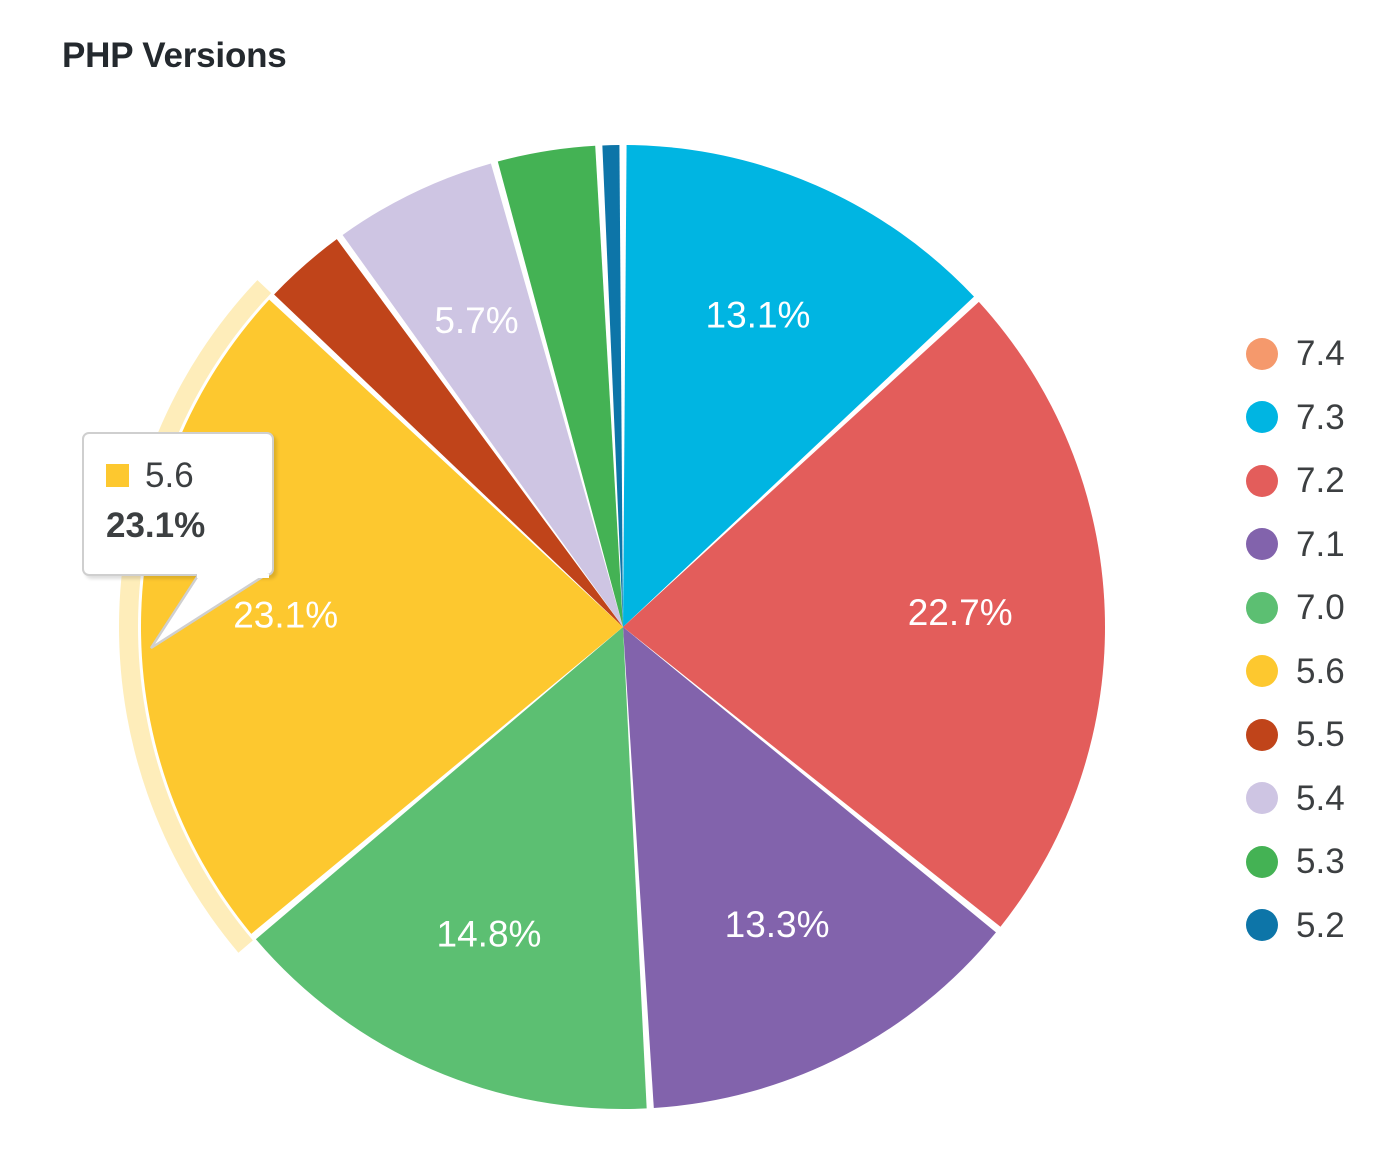  Describe the element at coordinates (1262, 480) in the screenshot. I see `legend-swatch-icon-7.2` at that location.